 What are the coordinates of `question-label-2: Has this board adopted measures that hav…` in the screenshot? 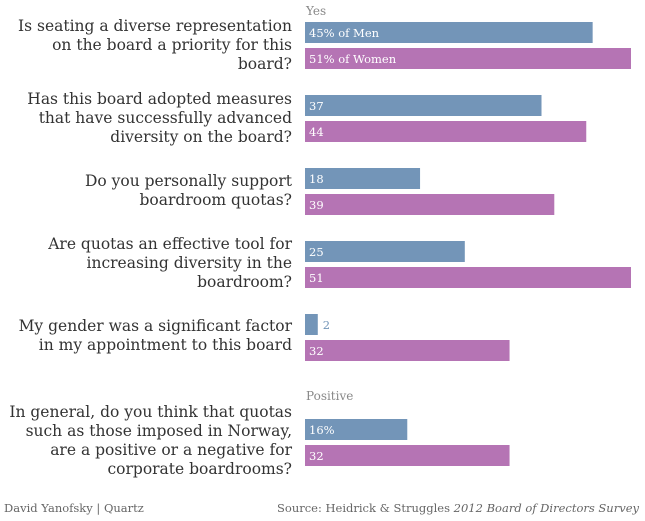 It's located at (159, 118).